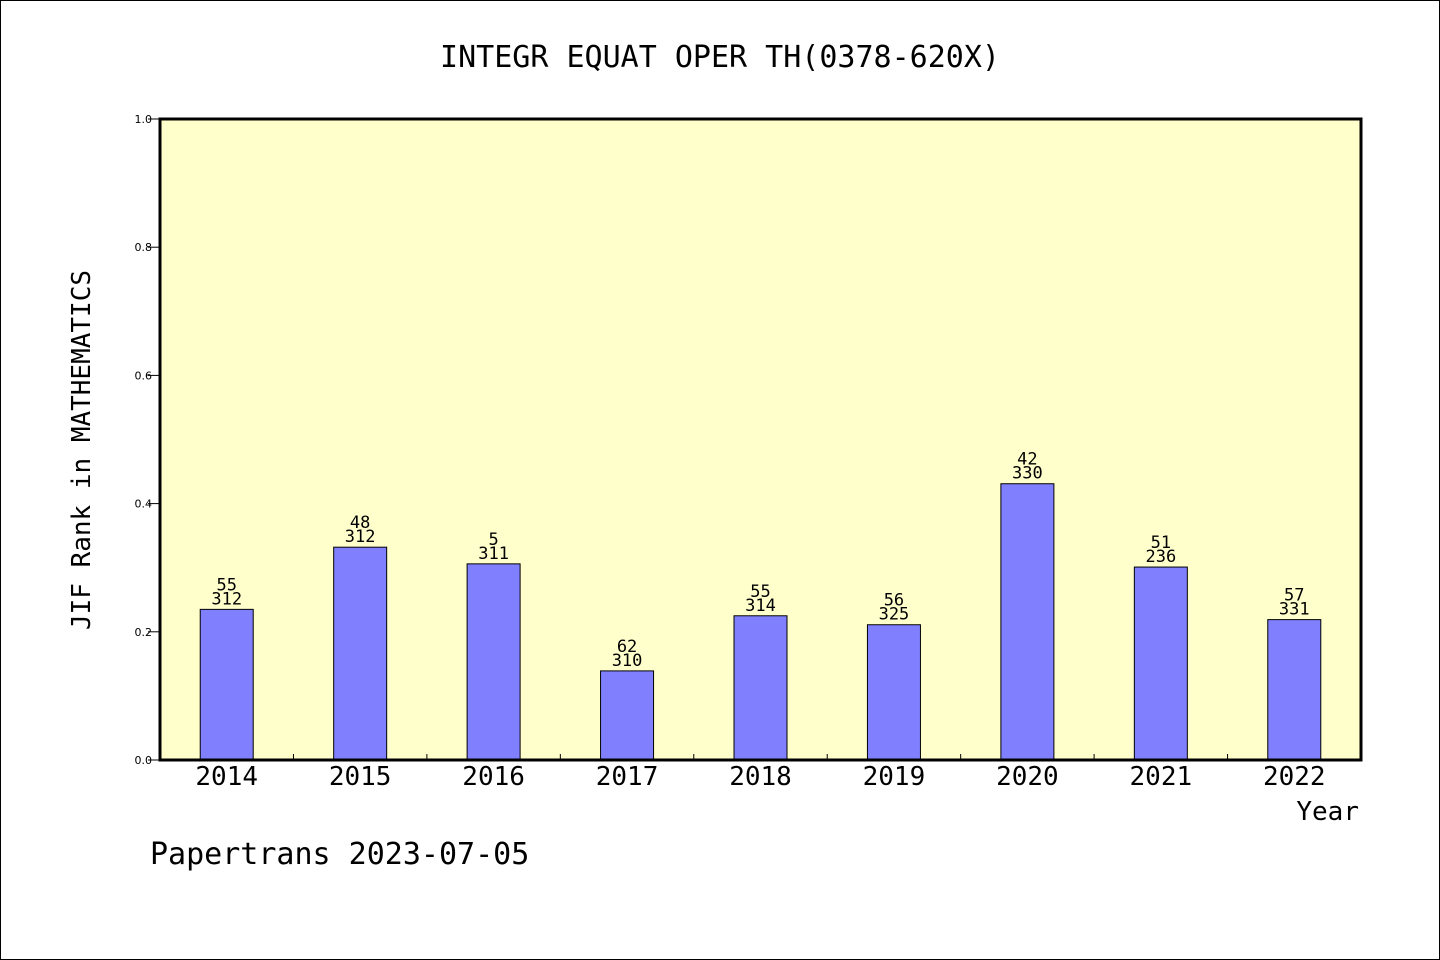  Describe the element at coordinates (144, 119) in the screenshot. I see `y-tick-label-1.0: 1.0` at that location.